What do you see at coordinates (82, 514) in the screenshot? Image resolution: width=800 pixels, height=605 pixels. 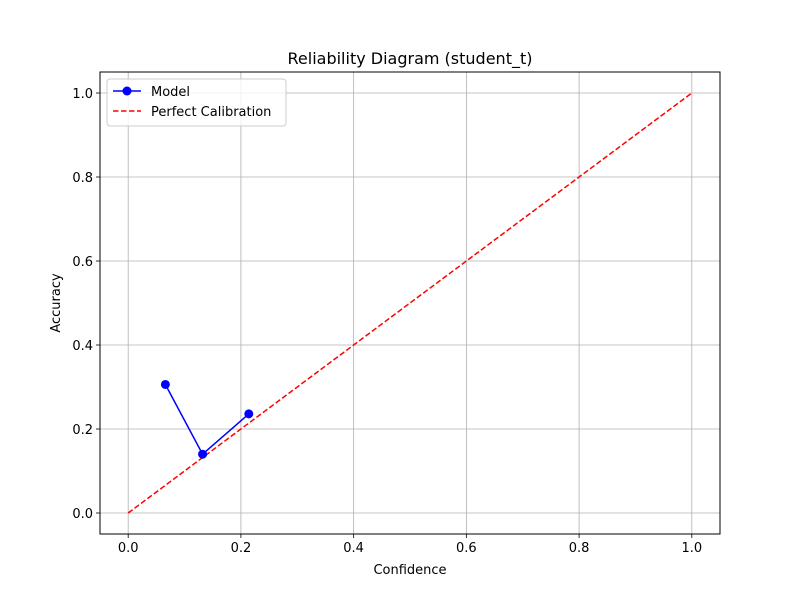 I see `y-tick-label: 0.0` at bounding box center [82, 514].